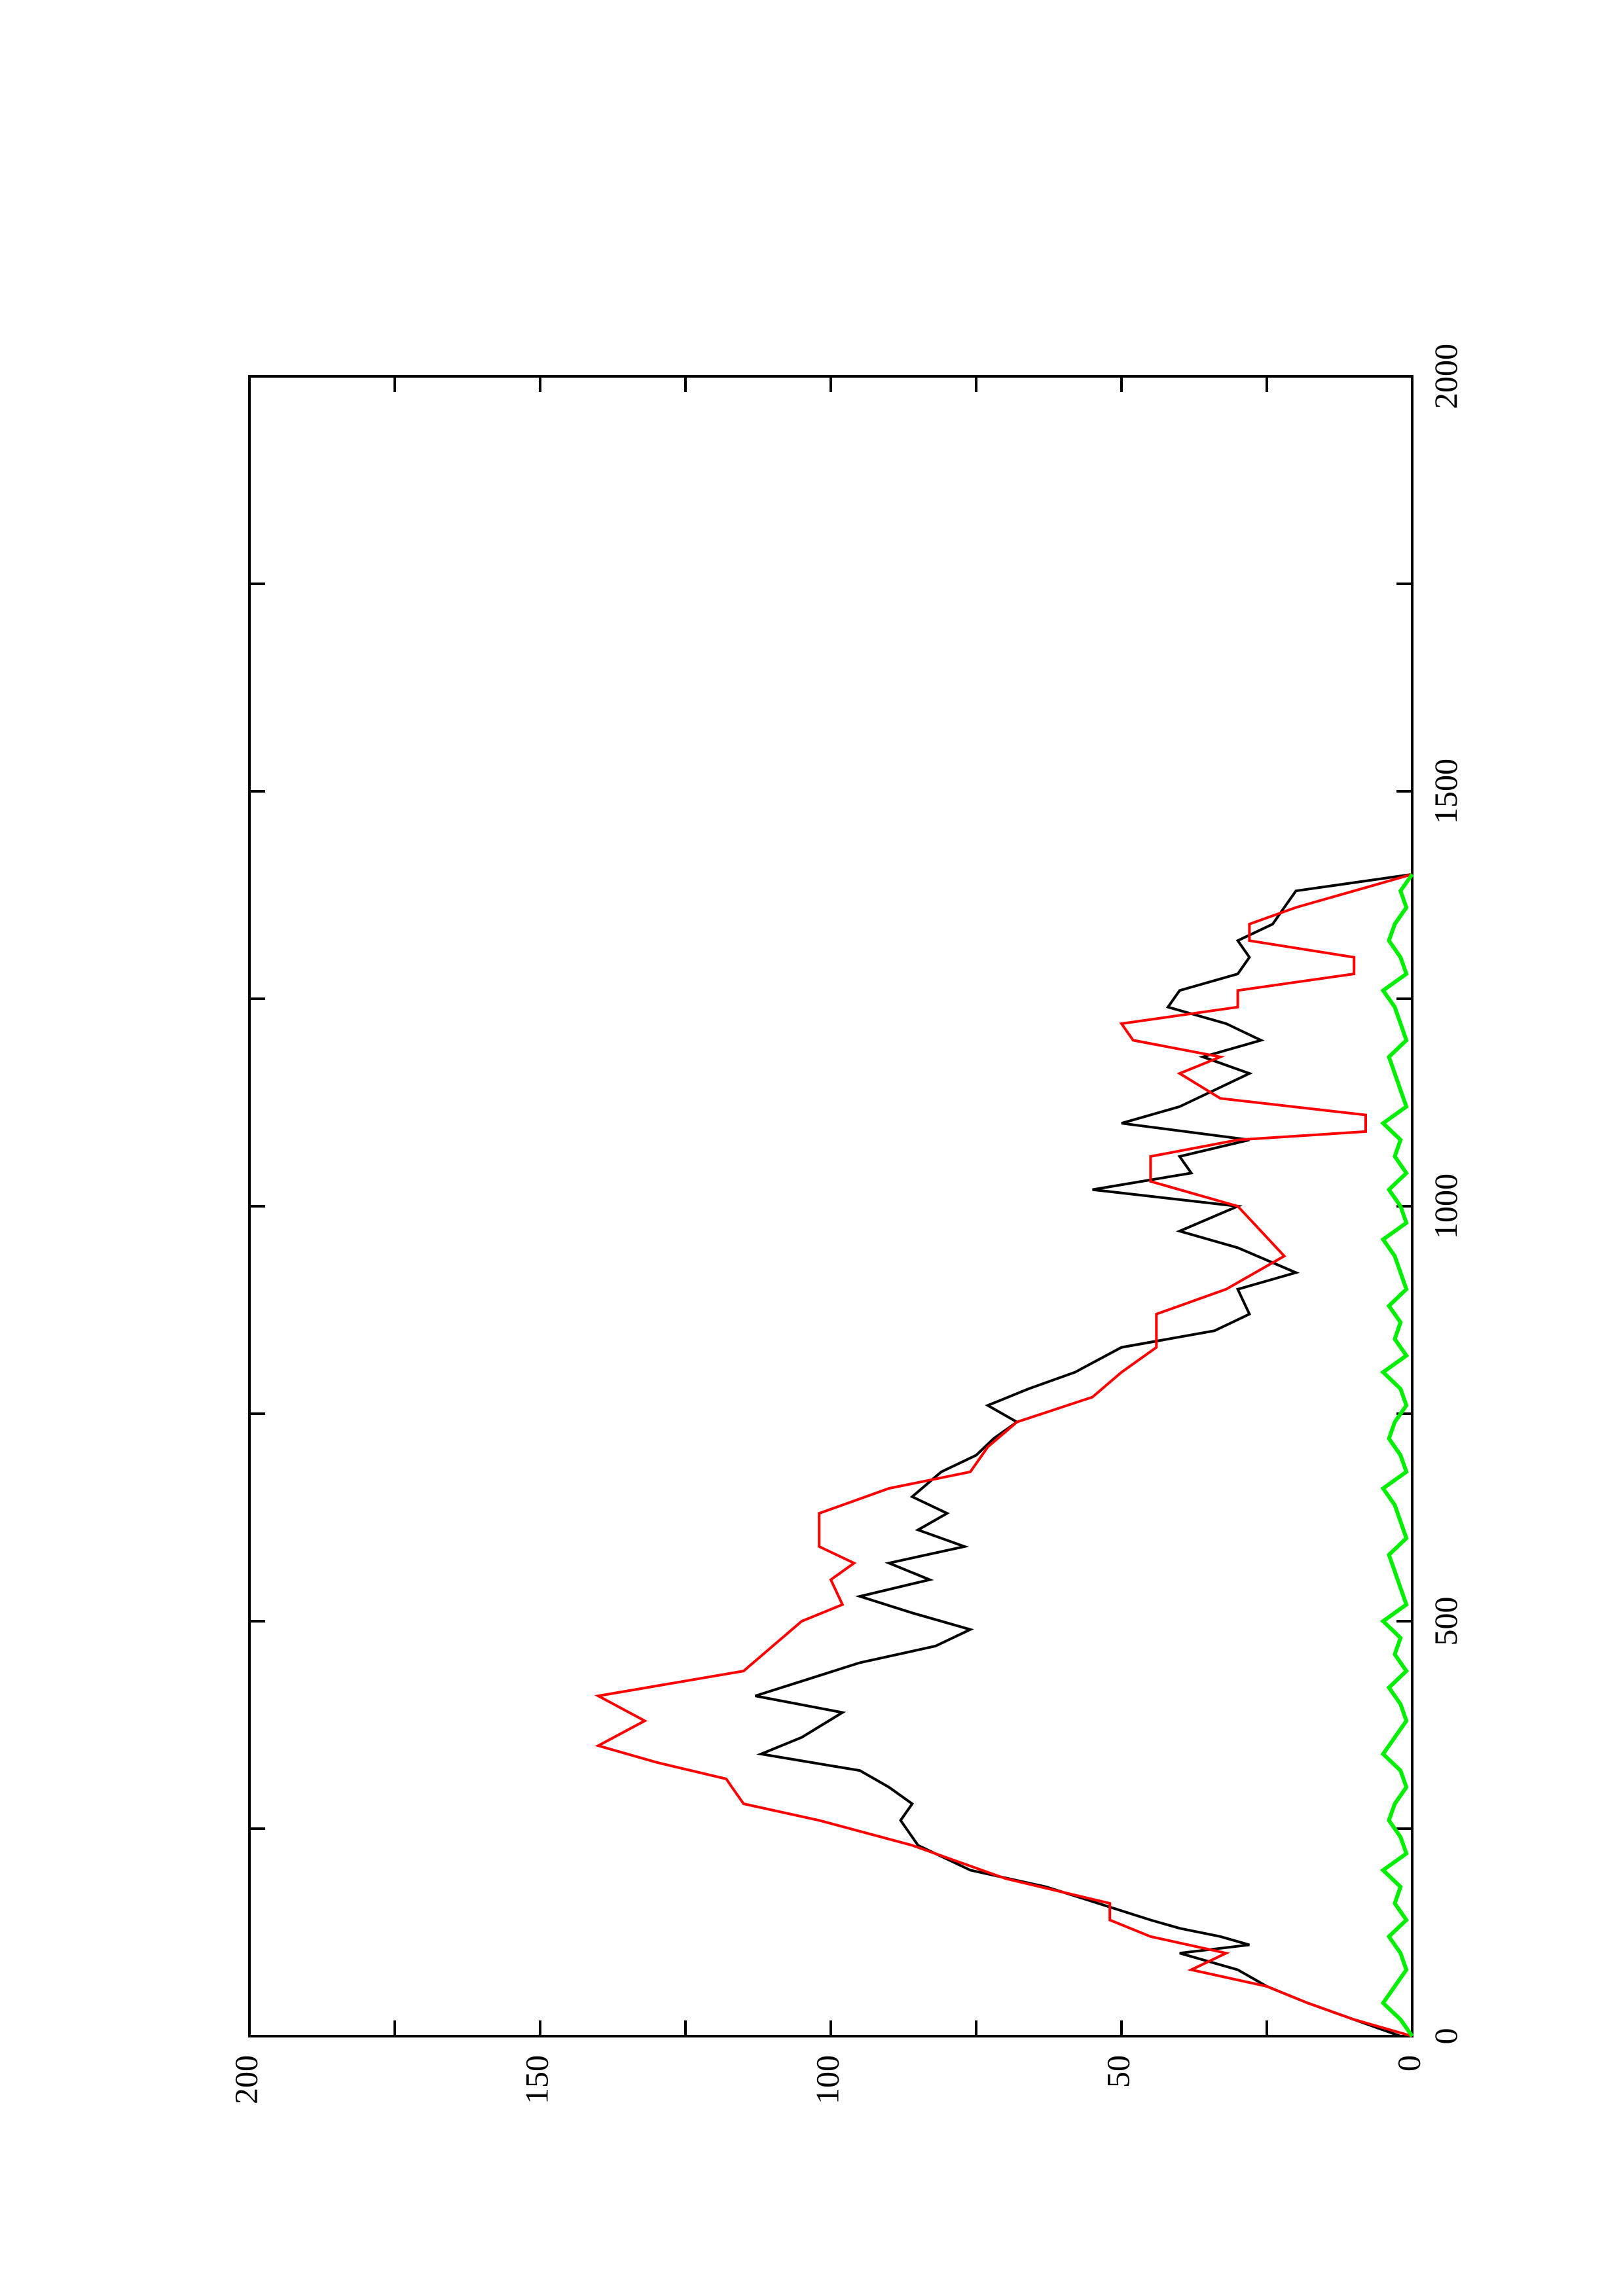  Describe the element at coordinates (1445, 2036) in the screenshot. I see `x-tick-label-0: 0` at that location.